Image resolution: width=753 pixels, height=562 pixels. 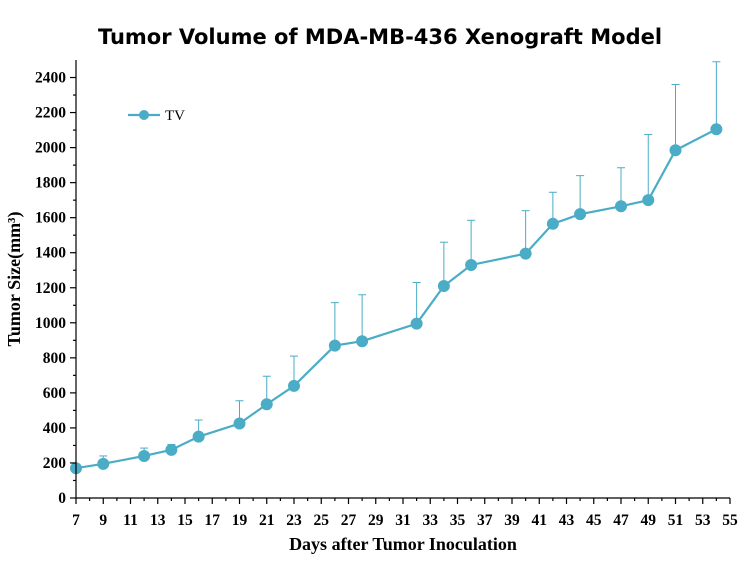 I want to click on x-tick-label: 13, so click(x=158, y=520).